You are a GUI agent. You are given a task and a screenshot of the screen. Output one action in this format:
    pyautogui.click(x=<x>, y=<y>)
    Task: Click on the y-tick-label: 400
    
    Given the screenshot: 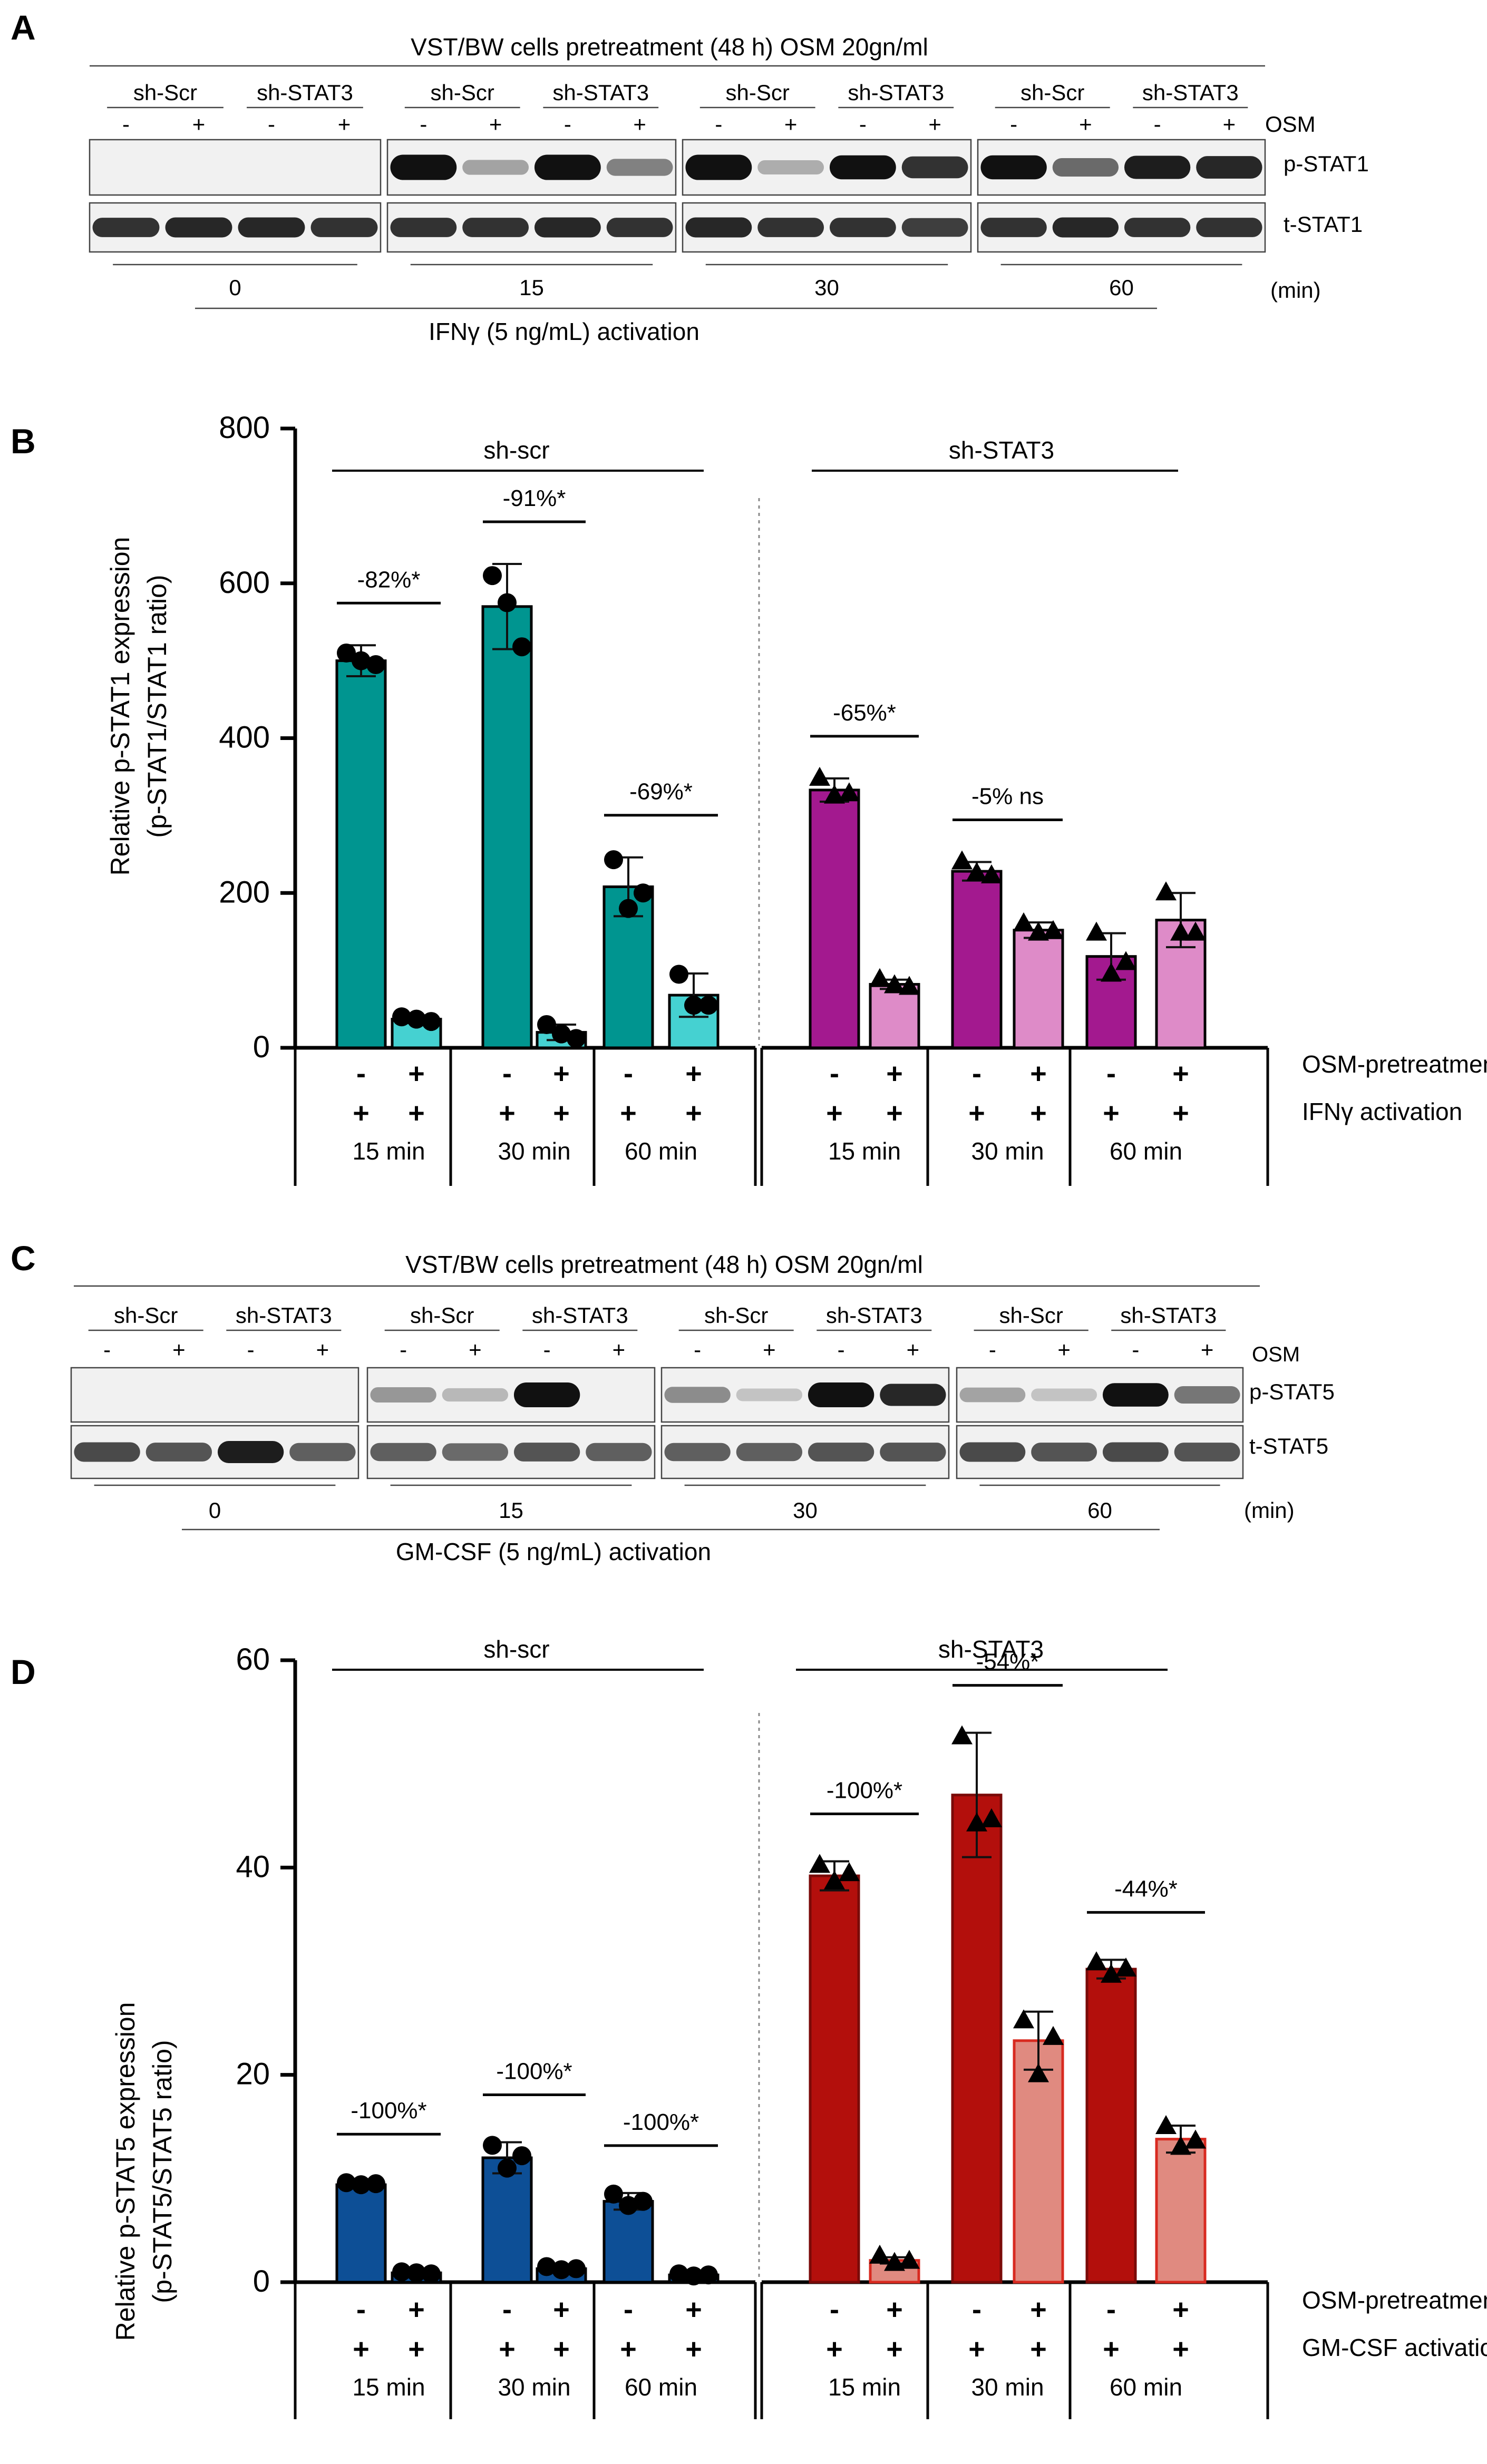 What is the action you would take?
    pyautogui.click(x=244, y=738)
    